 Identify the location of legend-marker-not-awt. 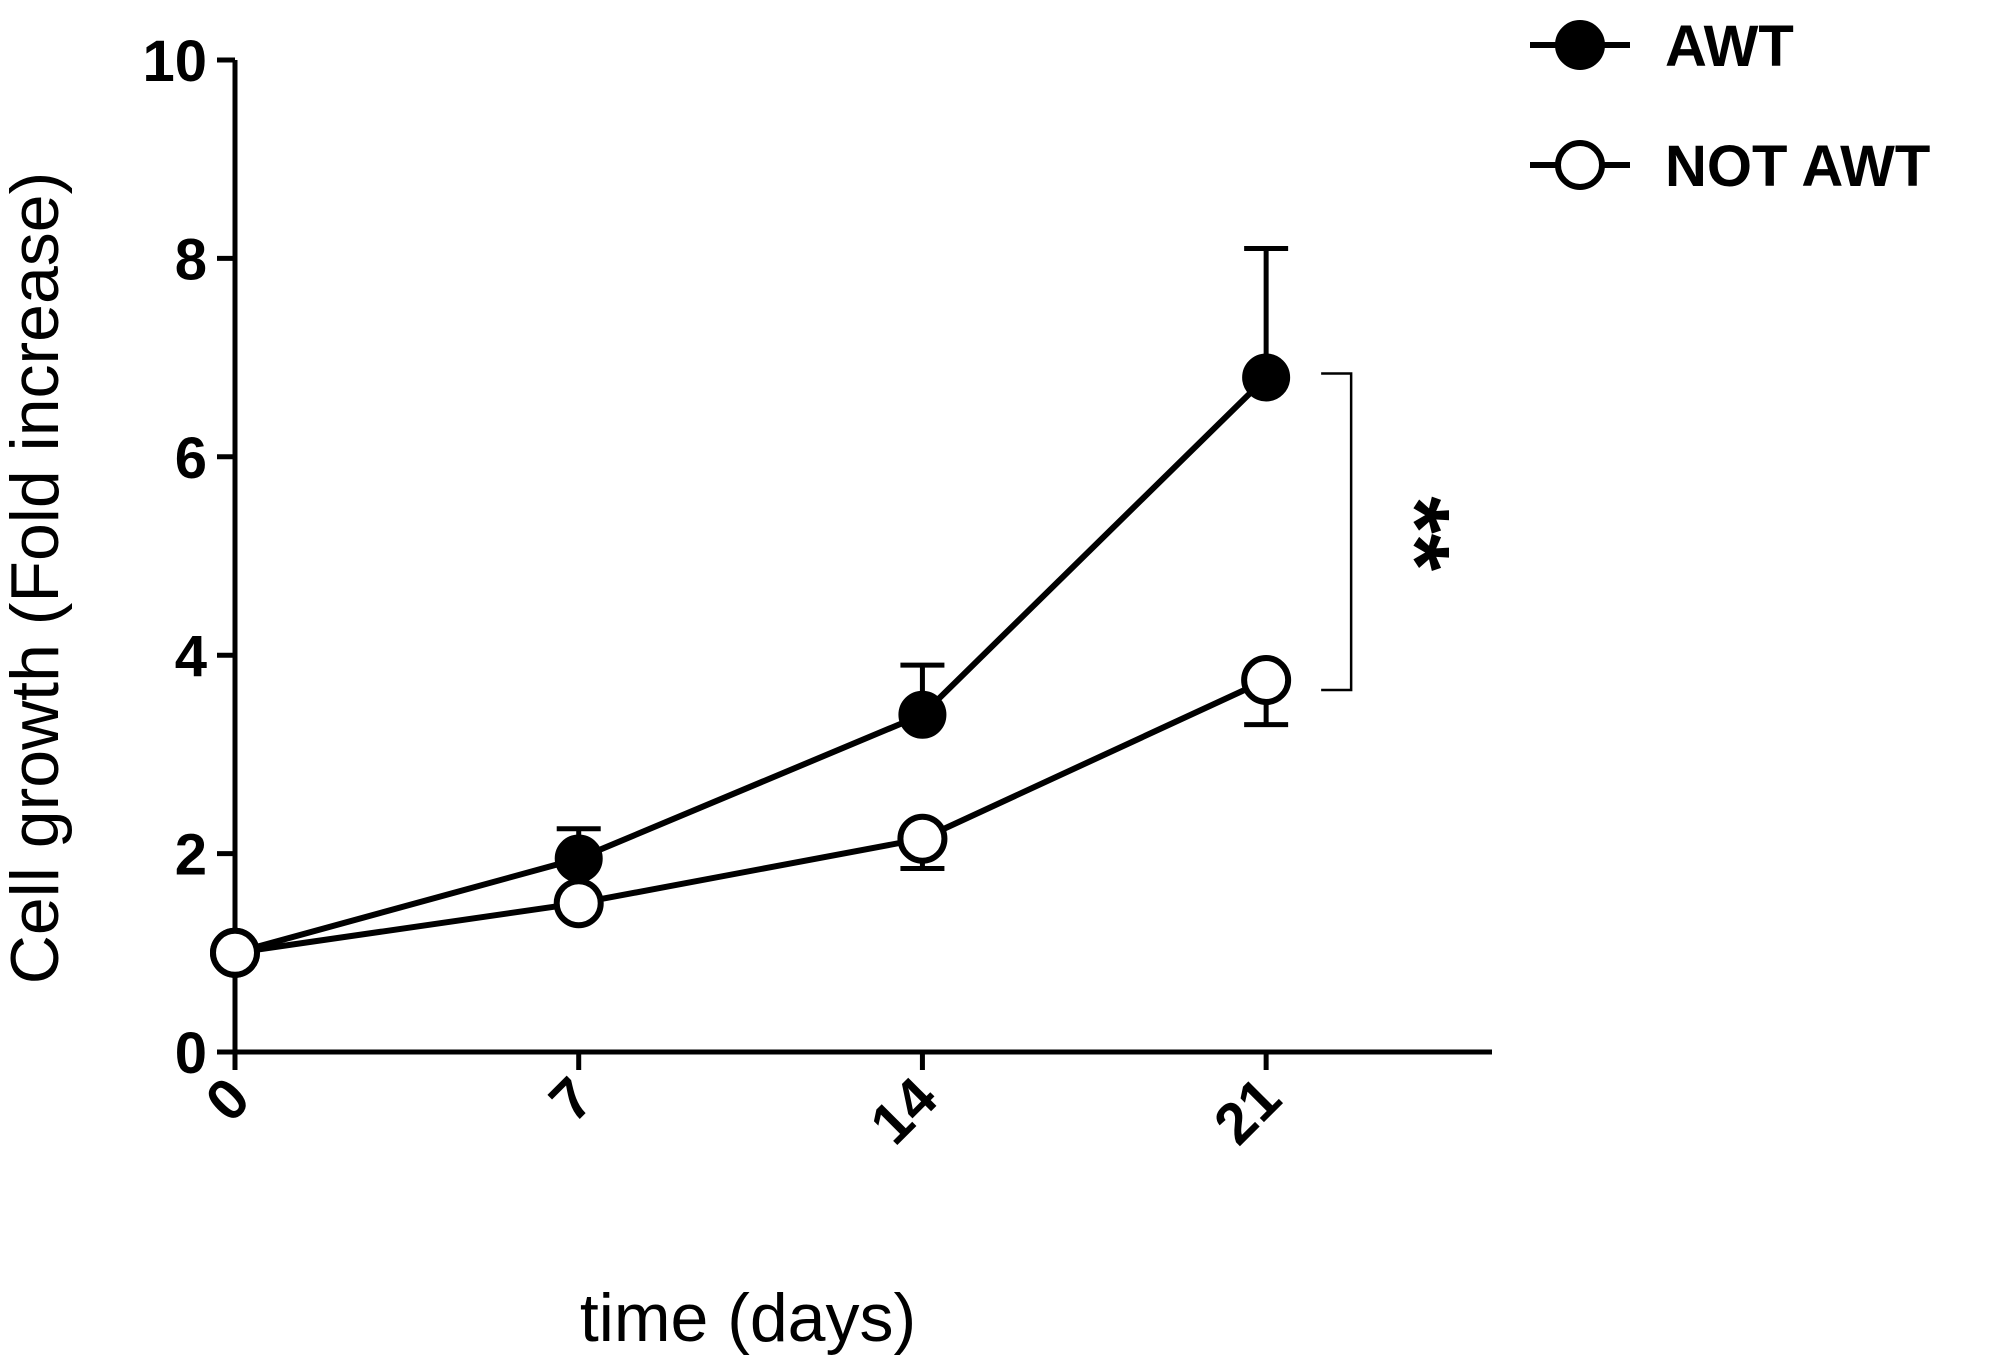
(1580, 165).